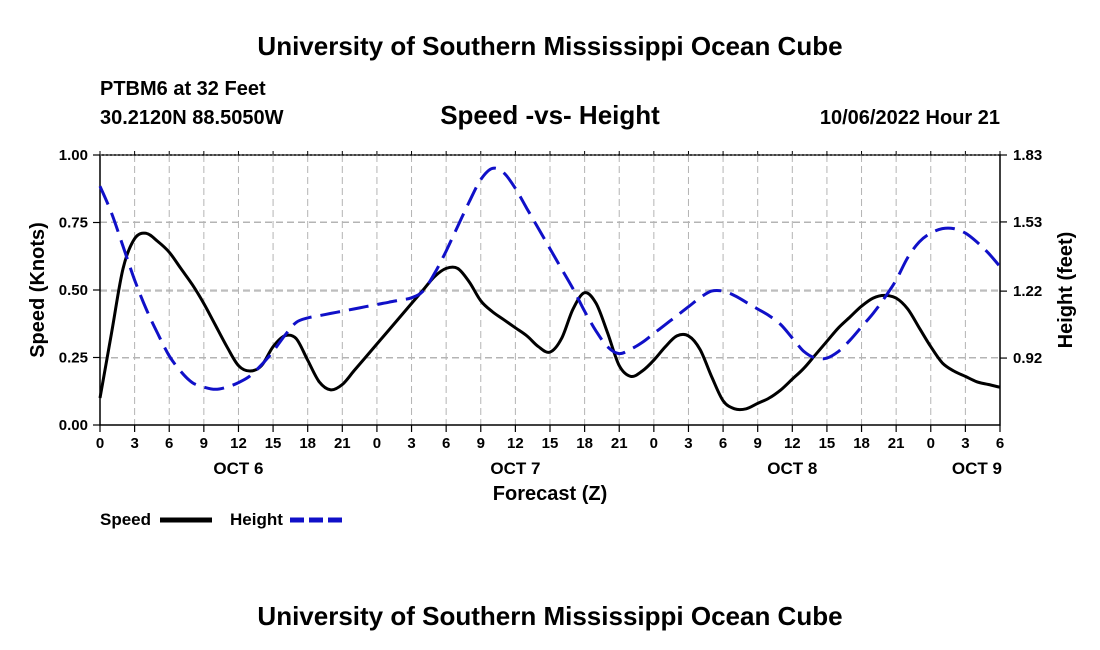 The height and width of the screenshot is (650, 1100). What do you see at coordinates (73, 155) in the screenshot?
I see `y-tick-label: 1.00` at bounding box center [73, 155].